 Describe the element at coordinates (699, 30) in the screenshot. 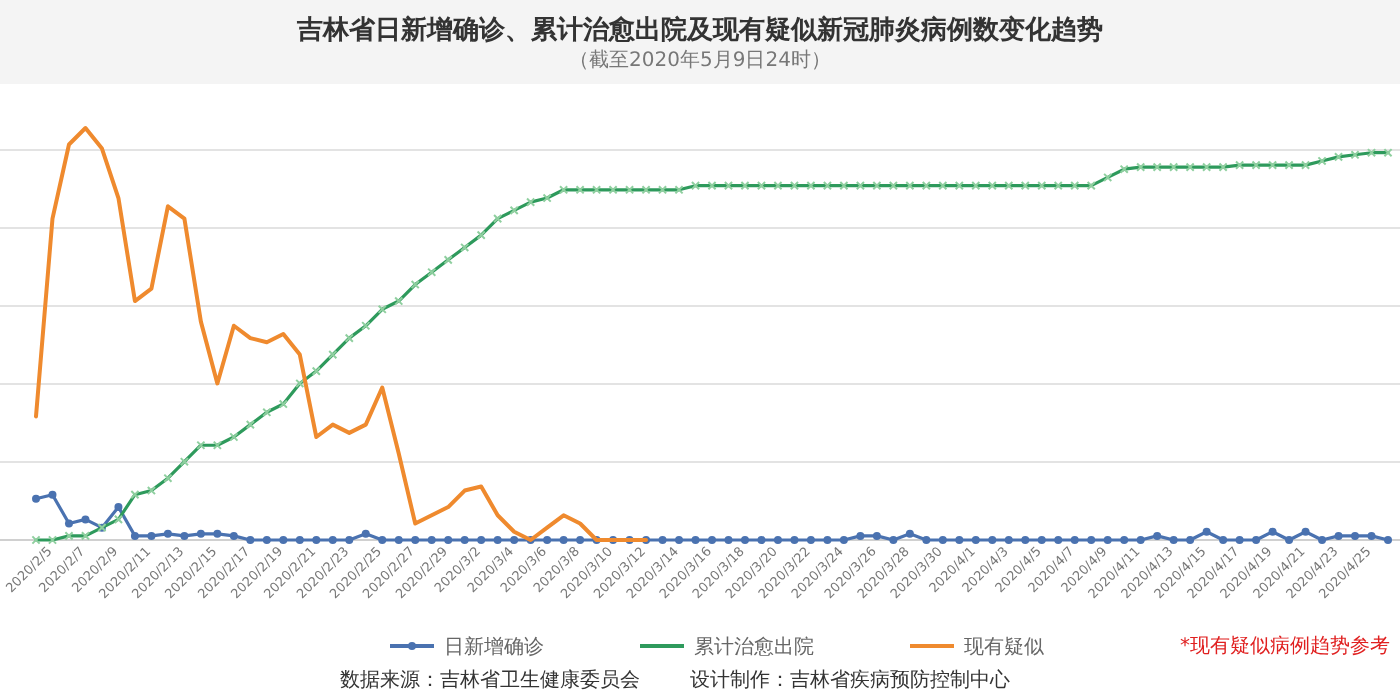

I see `chart-title: 吉林省日新增确诊、累计治愈出院及现有疑似新冠肺炎病例数变化趋势` at that location.